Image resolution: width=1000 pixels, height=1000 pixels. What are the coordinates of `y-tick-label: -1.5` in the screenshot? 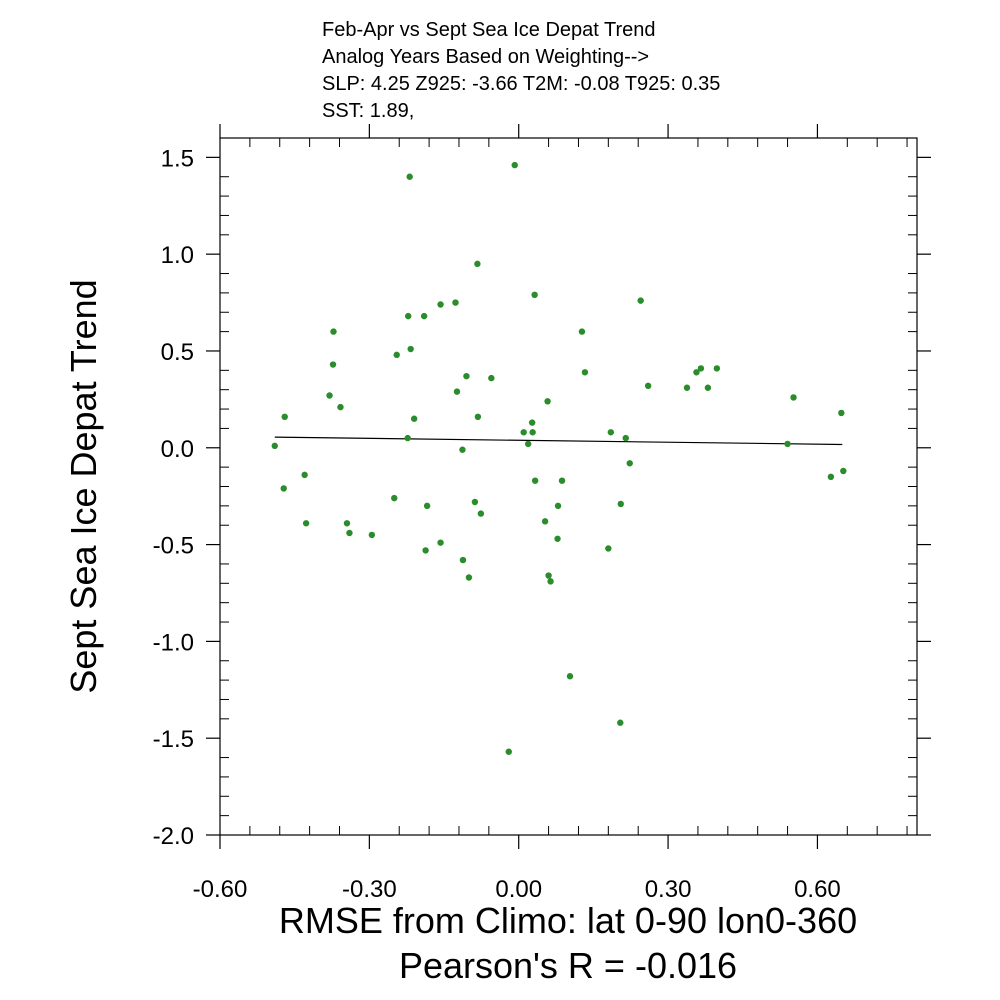 It's located at (173, 739).